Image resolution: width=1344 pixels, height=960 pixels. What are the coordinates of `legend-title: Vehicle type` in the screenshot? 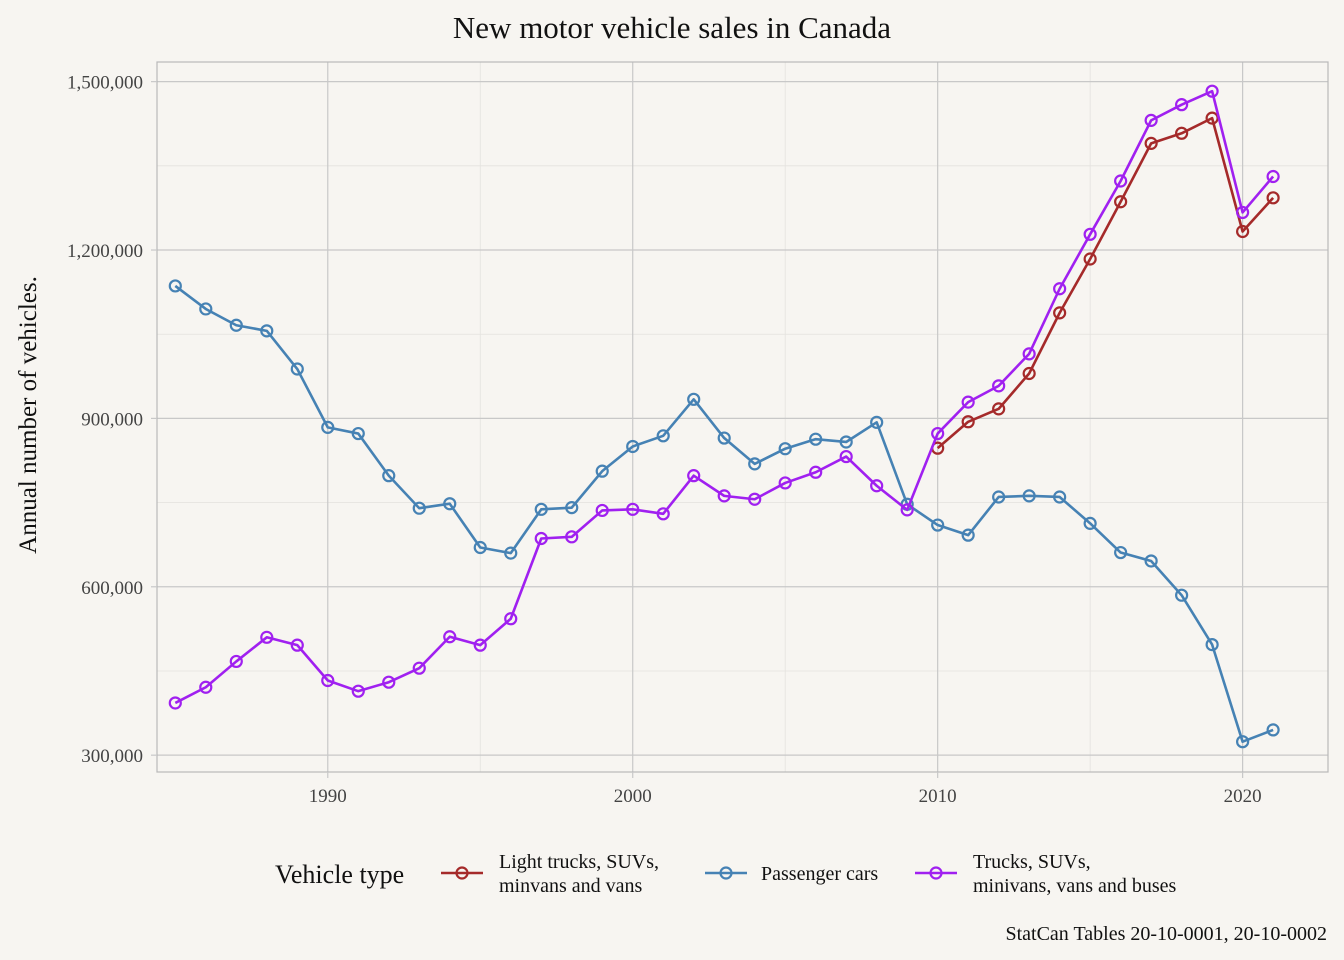 It's located at (339, 874).